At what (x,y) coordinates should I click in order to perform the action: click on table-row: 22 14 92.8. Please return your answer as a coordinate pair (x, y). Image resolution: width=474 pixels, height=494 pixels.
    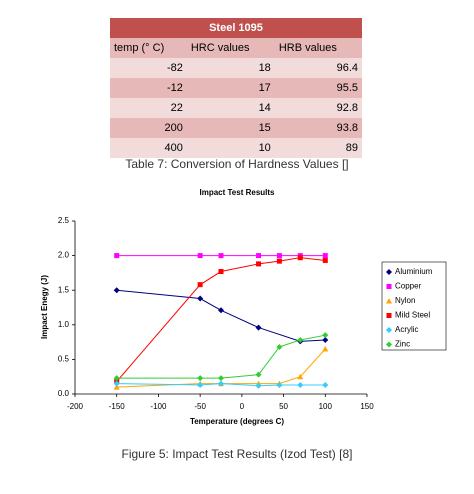
    Looking at the image, I should click on (236, 108).